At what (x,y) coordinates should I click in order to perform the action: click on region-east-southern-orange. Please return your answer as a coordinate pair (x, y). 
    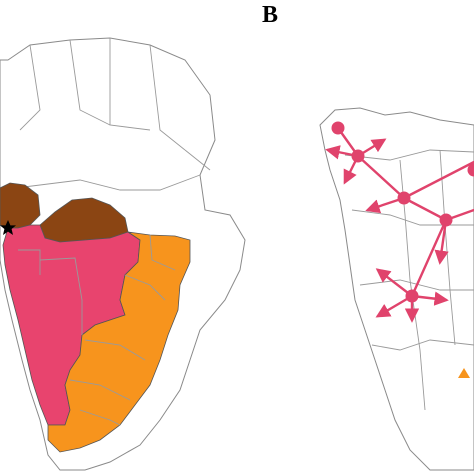
    Looking at the image, I should click on (119, 342).